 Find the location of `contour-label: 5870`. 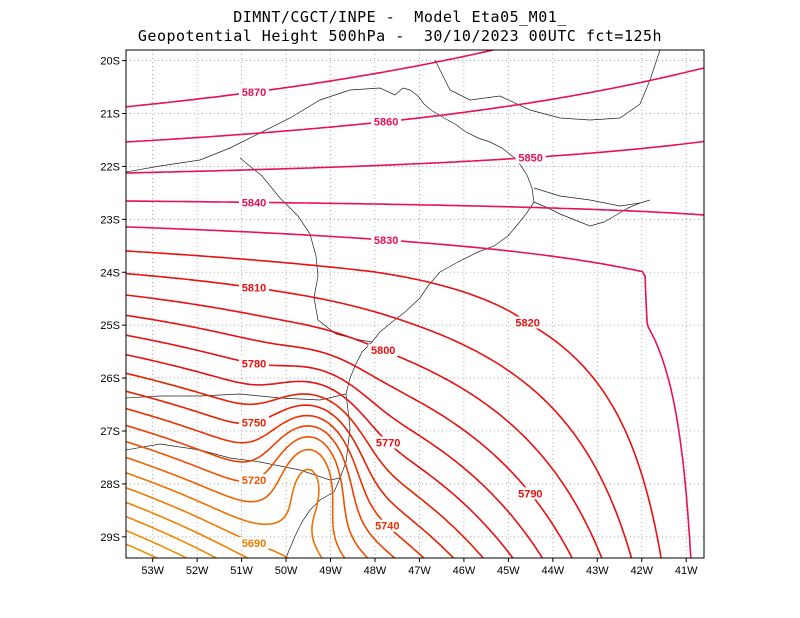

contour-label: 5870 is located at coordinates (254, 93).